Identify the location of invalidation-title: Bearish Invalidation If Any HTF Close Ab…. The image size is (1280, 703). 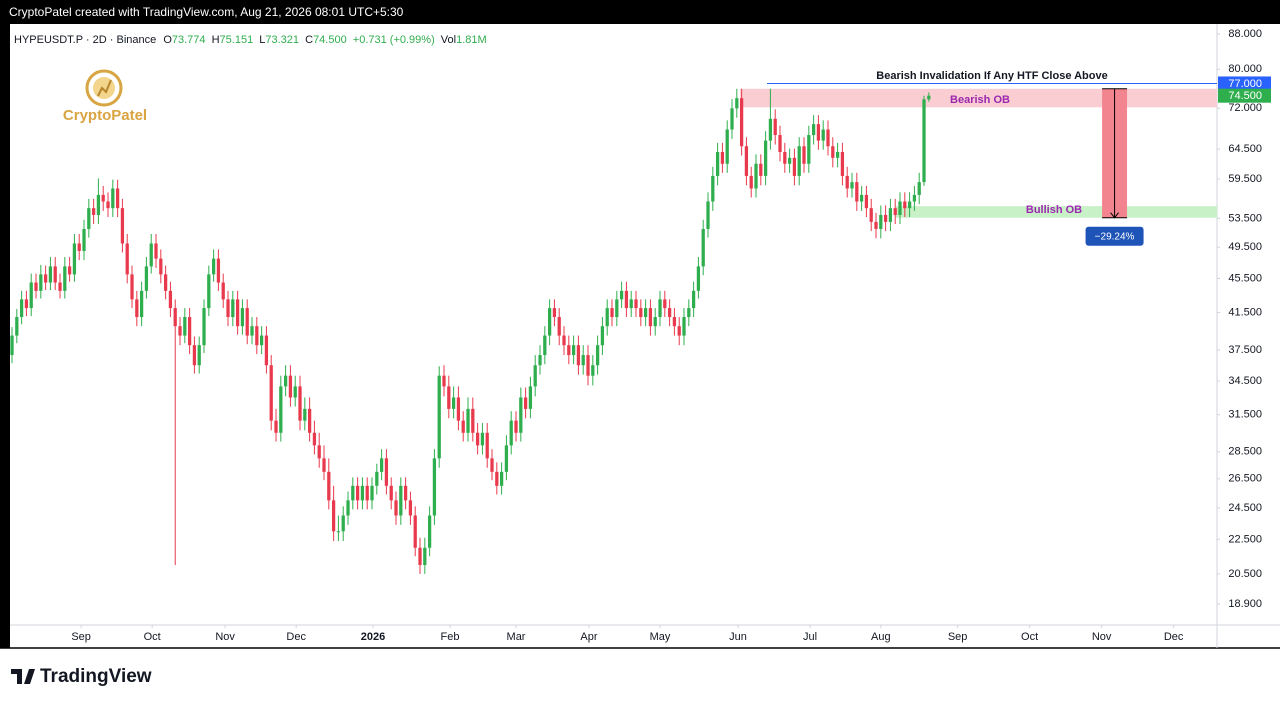
(991, 76).